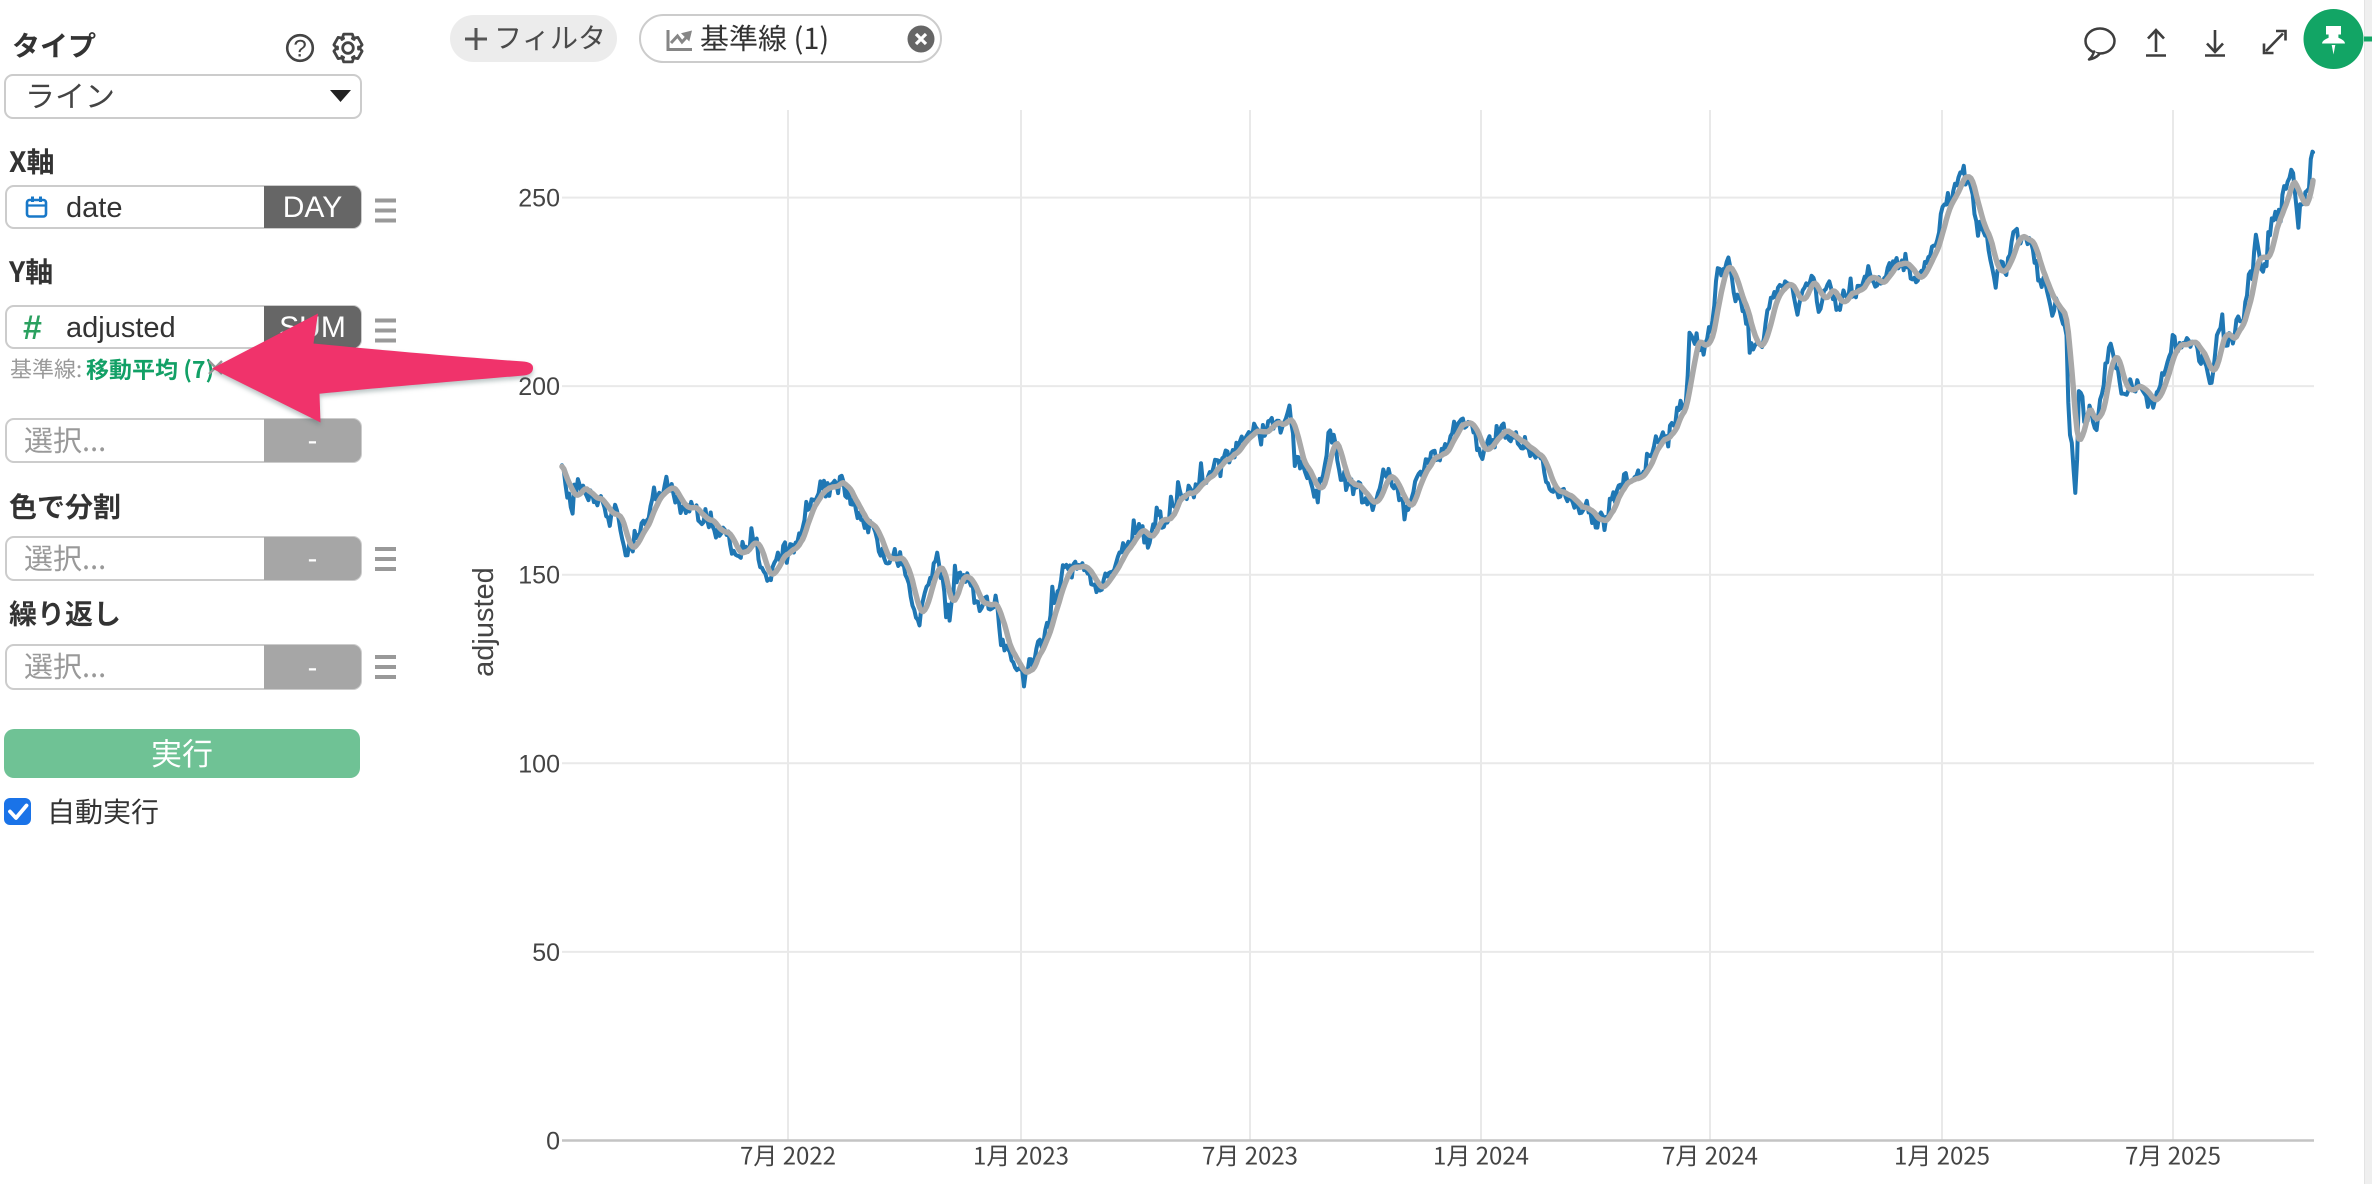 This screenshot has width=2372, height=1184. Describe the element at coordinates (546, 953) in the screenshot. I see `svg-text: 50` at that location.